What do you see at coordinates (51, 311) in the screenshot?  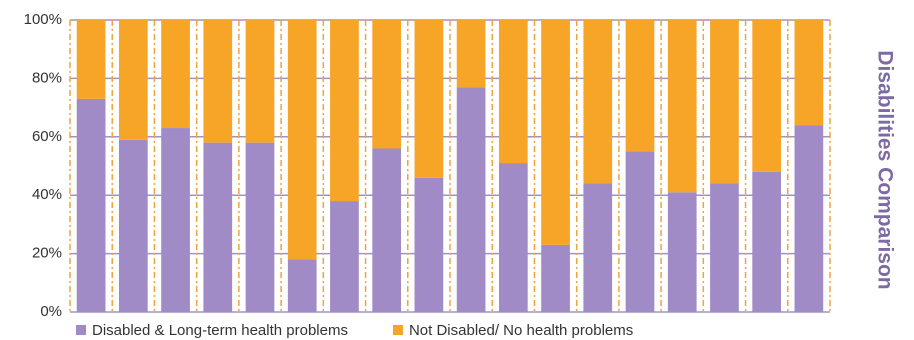 I see `y-tick-label: 0%` at bounding box center [51, 311].